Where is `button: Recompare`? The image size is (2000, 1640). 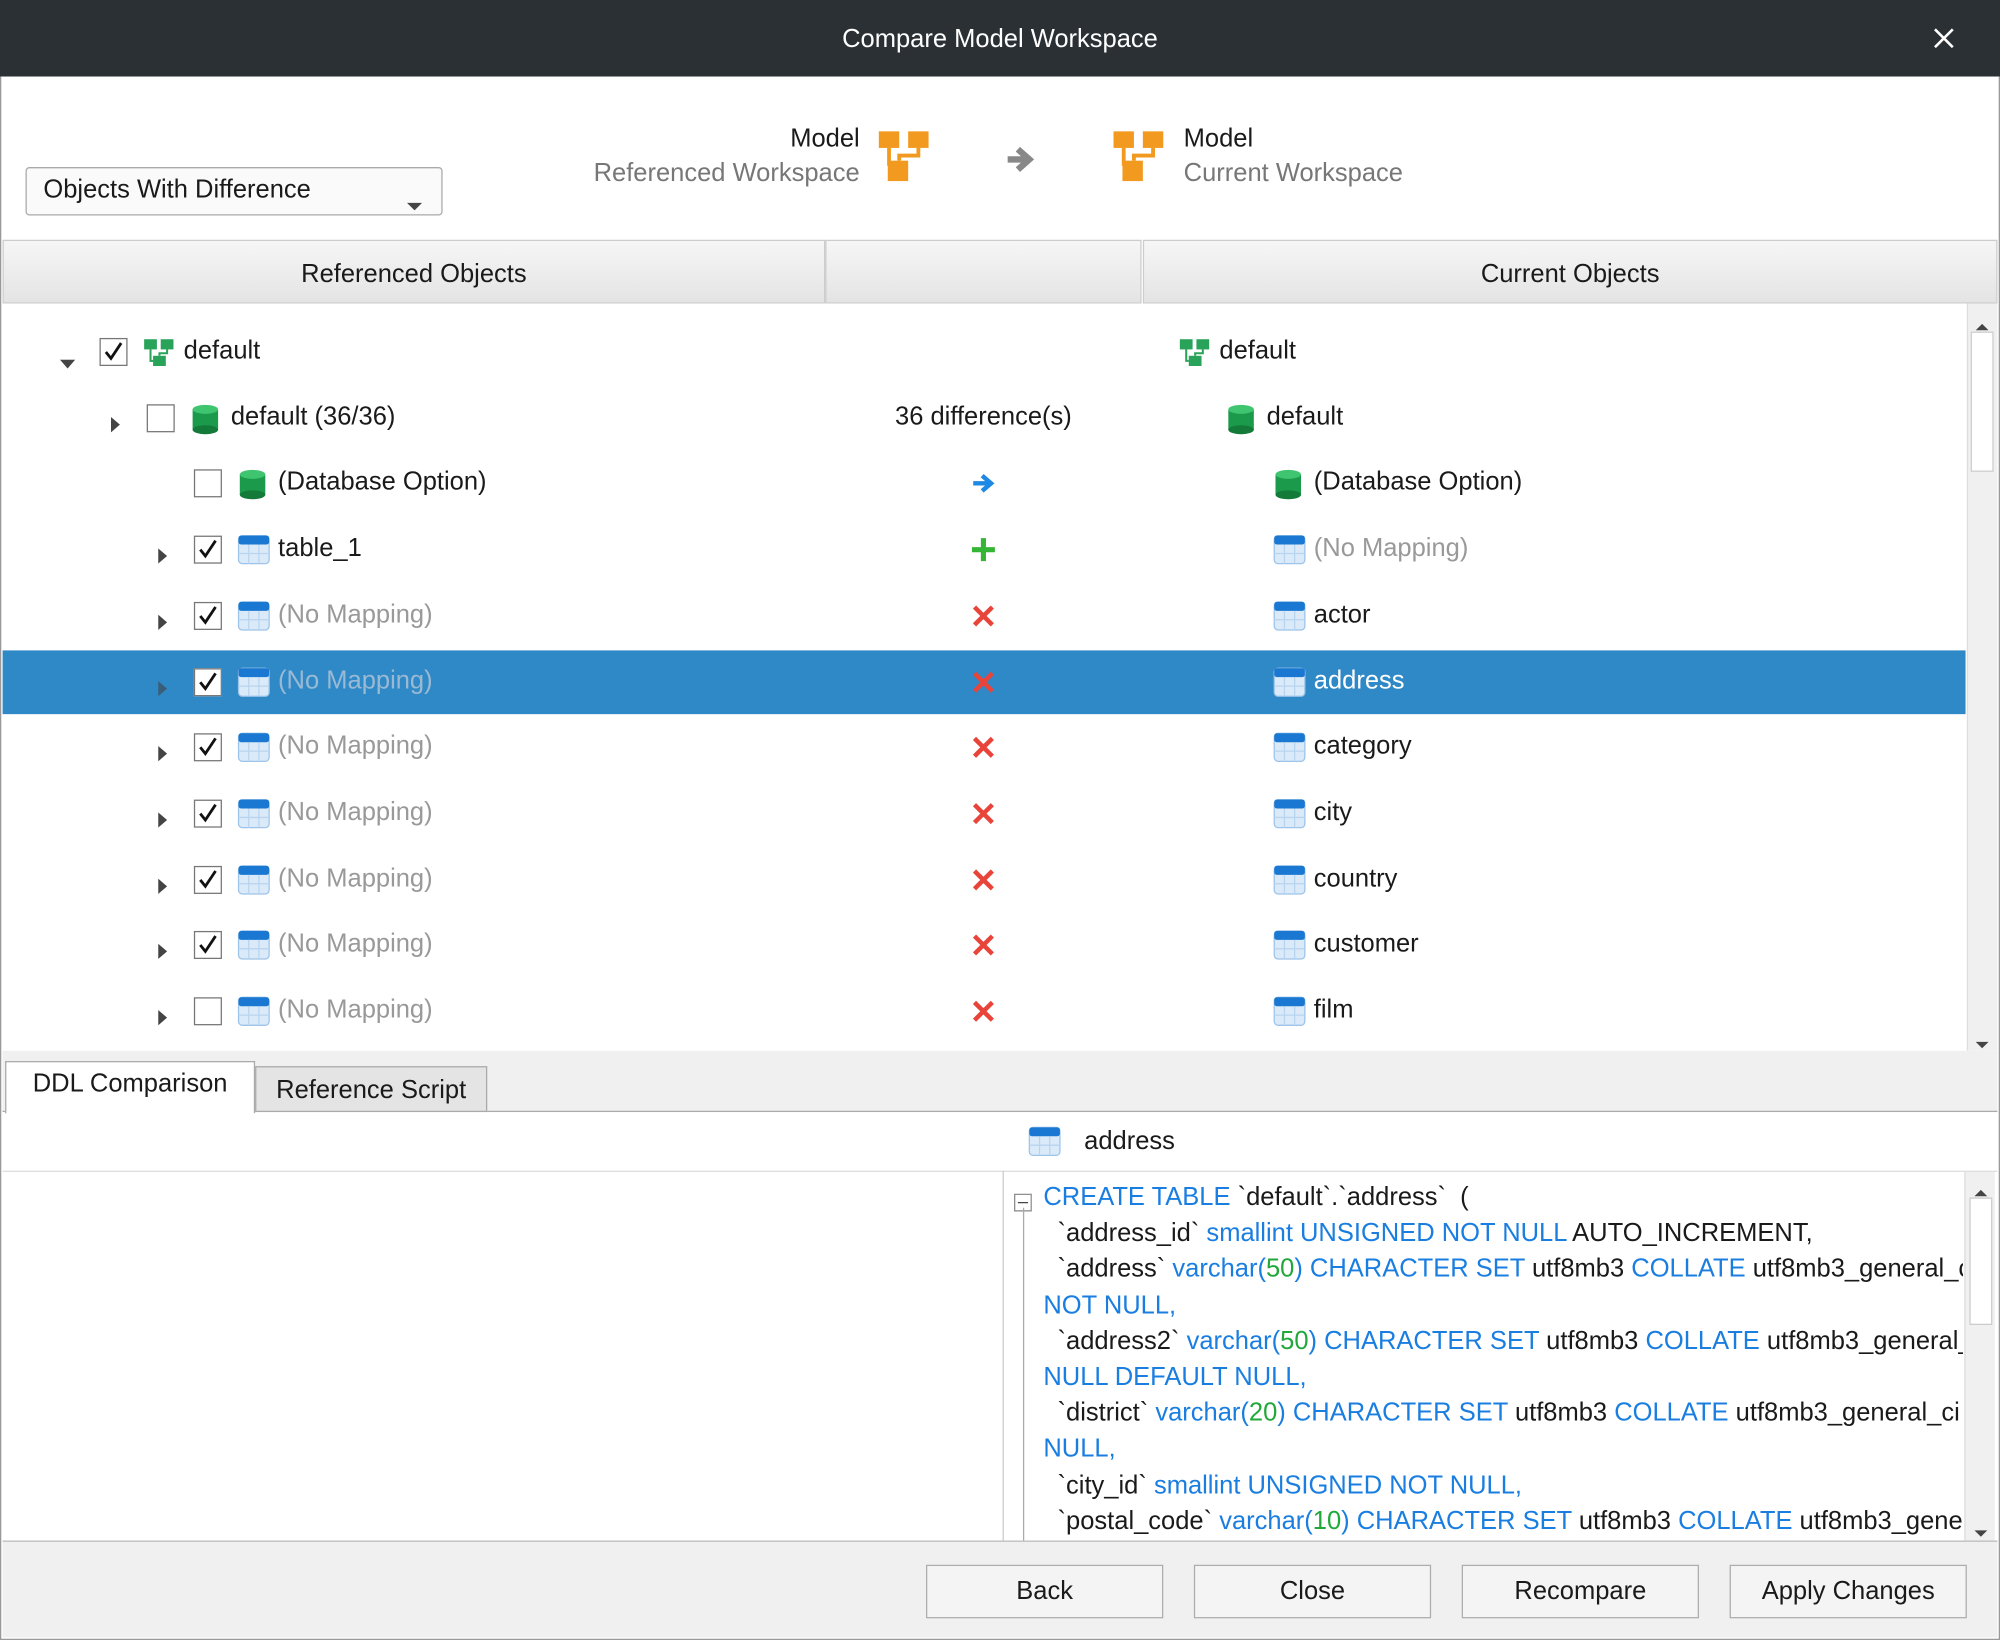 button: Recompare is located at coordinates (1580, 1591).